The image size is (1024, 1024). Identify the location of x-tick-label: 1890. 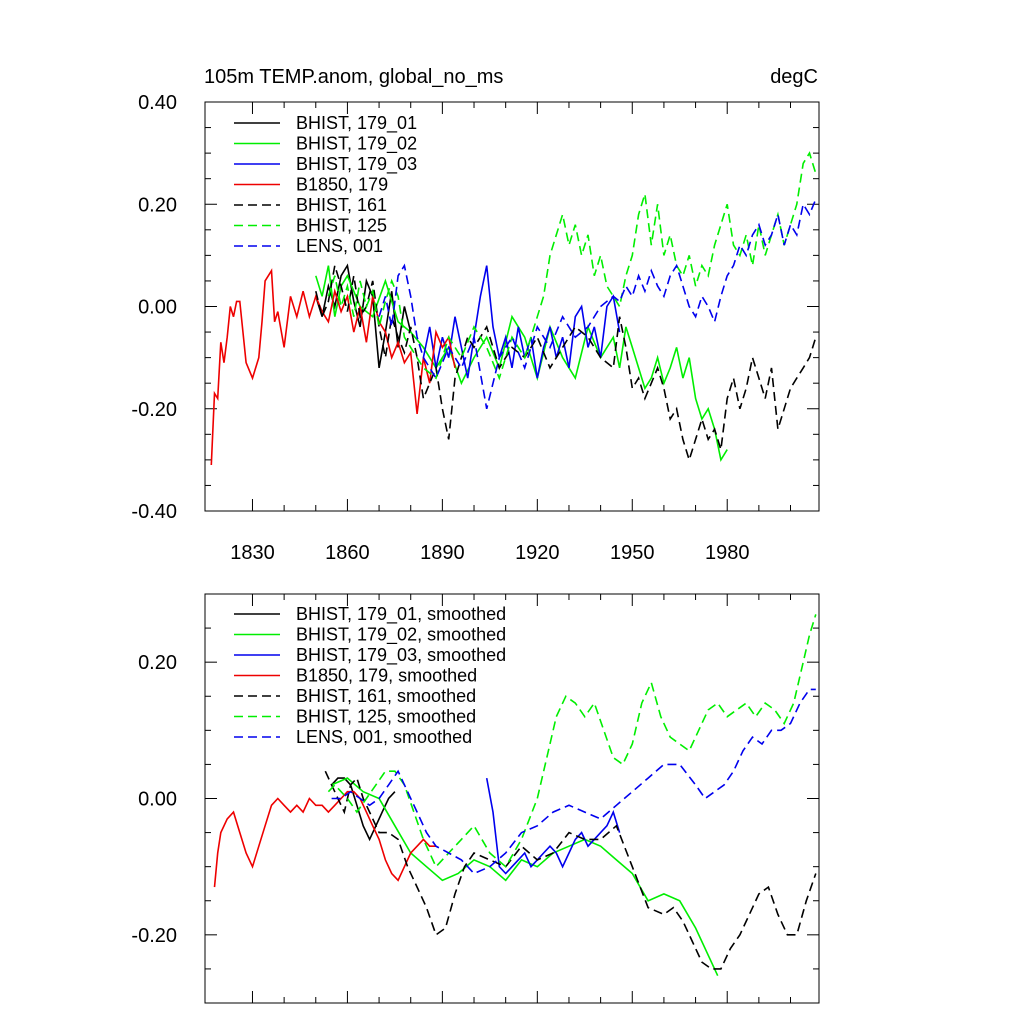
(442, 553).